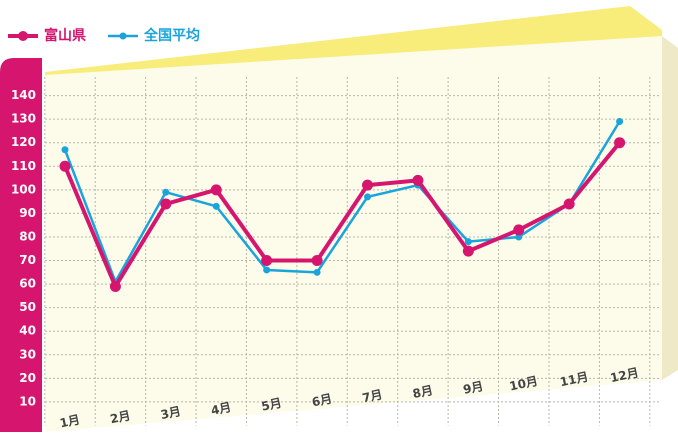 The height and width of the screenshot is (440, 678). Describe the element at coordinates (27, 260) in the screenshot. I see `y-tick-label: 70` at that location.